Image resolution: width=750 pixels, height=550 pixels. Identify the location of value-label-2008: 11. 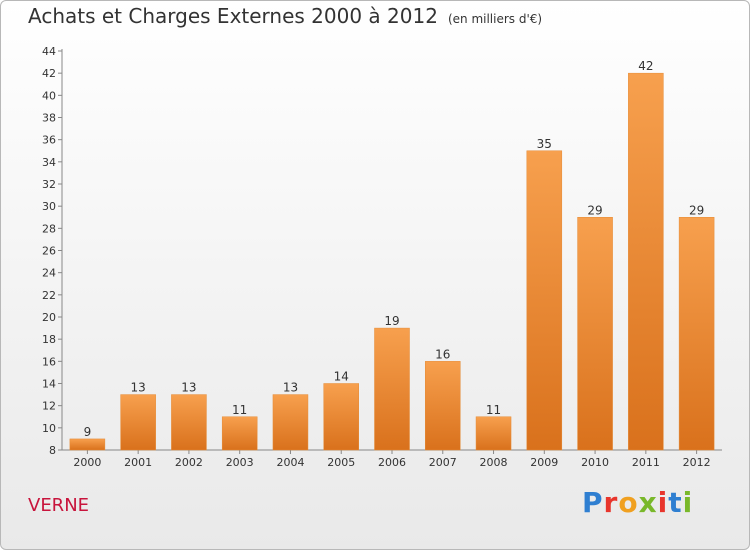
(493, 410).